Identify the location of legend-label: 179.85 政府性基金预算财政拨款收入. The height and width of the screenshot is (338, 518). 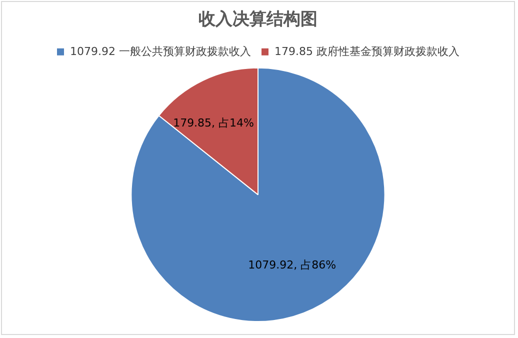
(367, 51).